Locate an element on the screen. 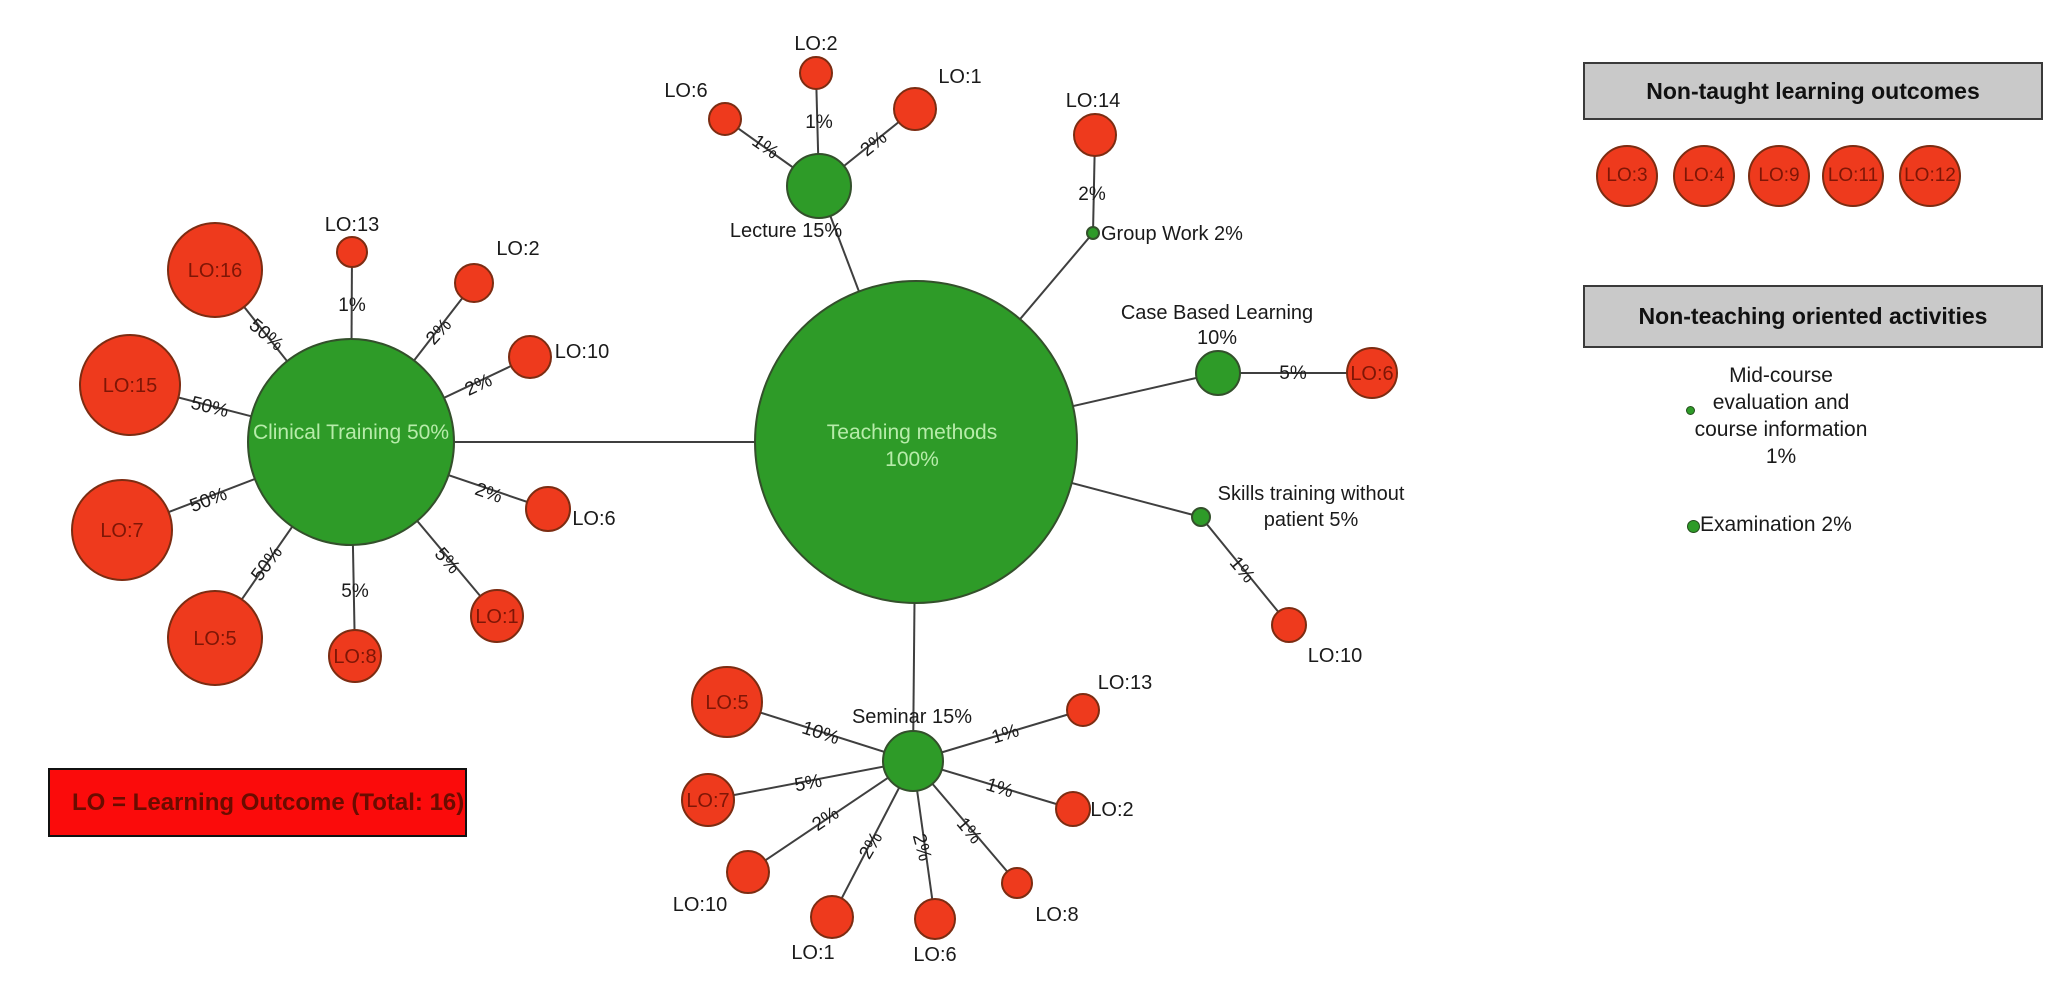 This screenshot has height=1001, width=2059. node-se_lo1 is located at coordinates (832, 917).